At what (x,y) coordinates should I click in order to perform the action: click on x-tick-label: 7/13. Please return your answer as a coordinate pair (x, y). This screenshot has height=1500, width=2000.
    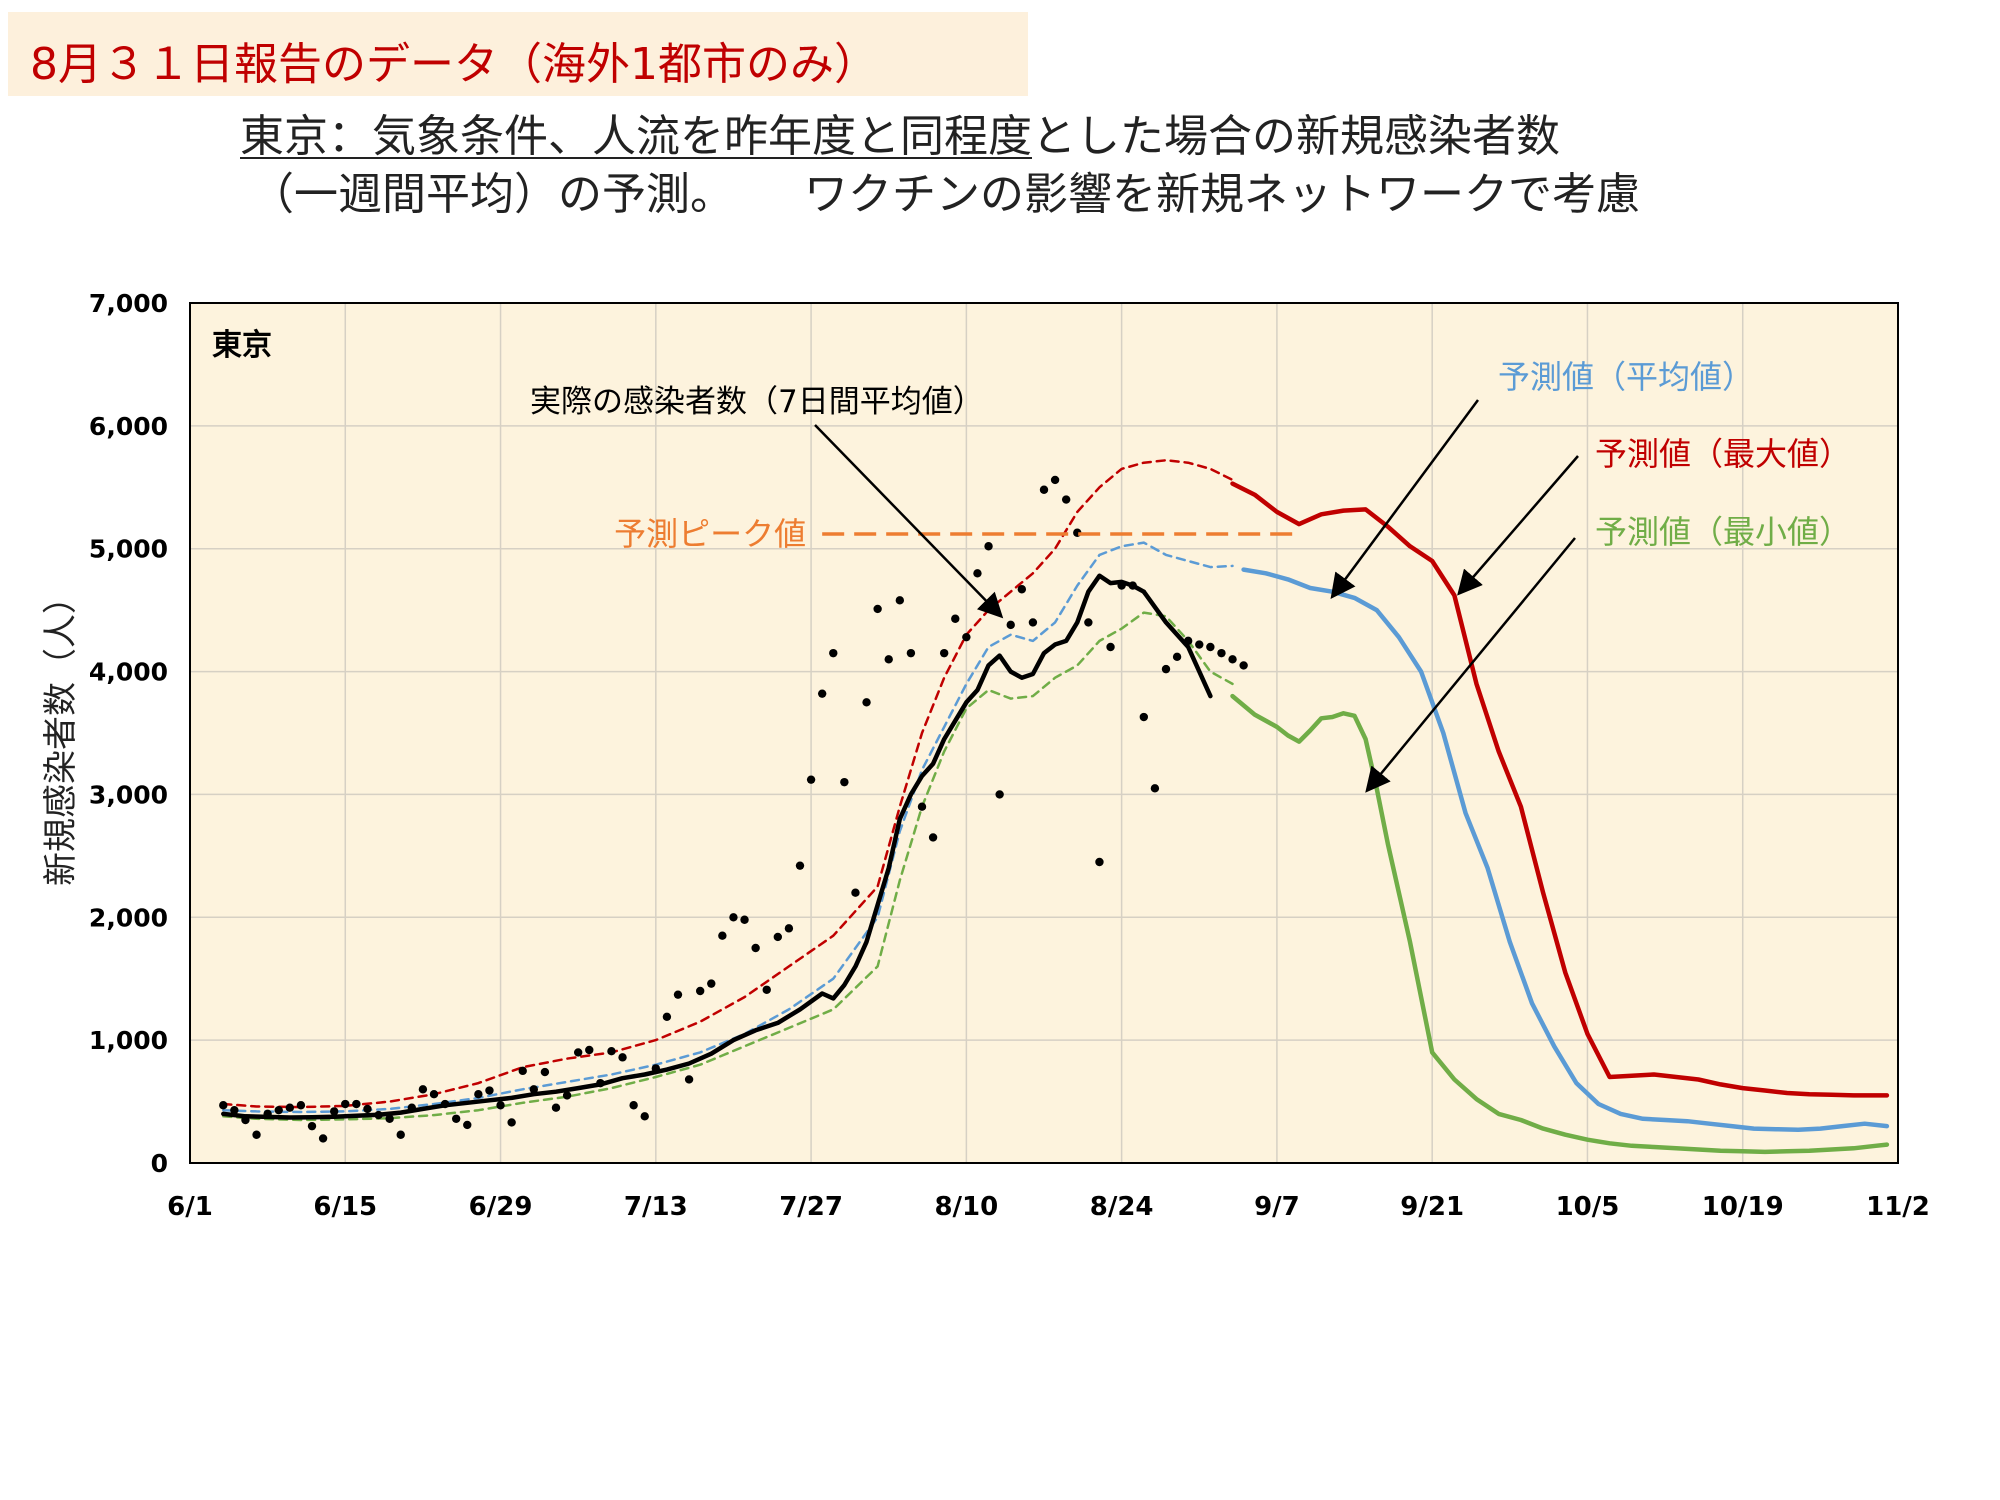
    Looking at the image, I should click on (656, 1207).